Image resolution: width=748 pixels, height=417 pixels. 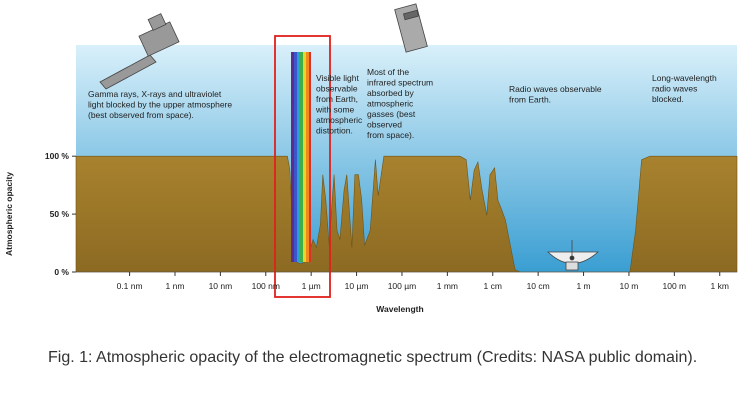 I want to click on y-tick-label: 0 %, so click(x=61, y=272).